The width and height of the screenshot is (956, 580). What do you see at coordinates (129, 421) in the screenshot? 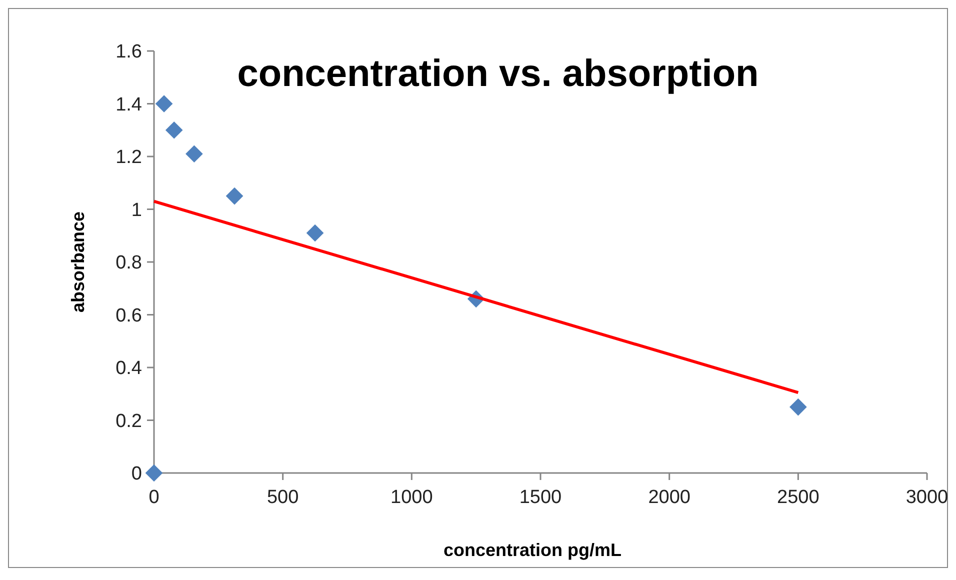
I see `y-tick-label: 0.2` at bounding box center [129, 421].